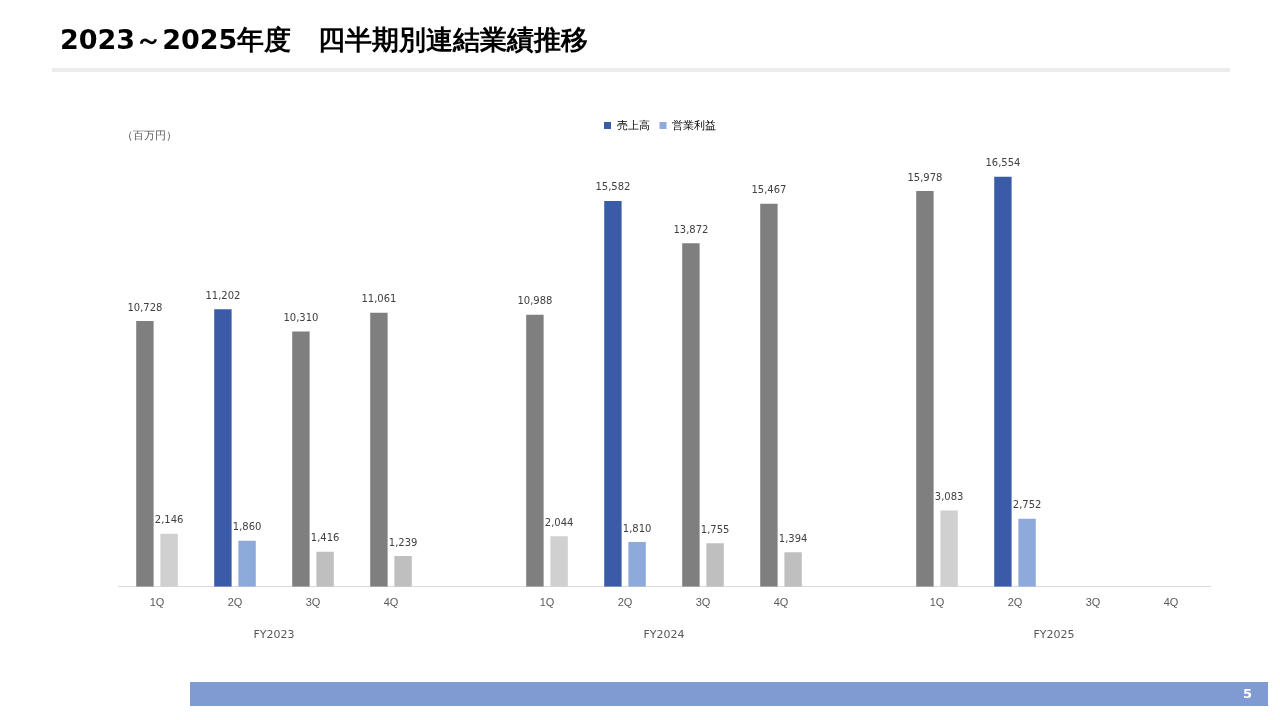 This screenshot has width=1280, height=720. Describe the element at coordinates (769, 190) in the screenshot. I see `data-label: 15,467` at that location.